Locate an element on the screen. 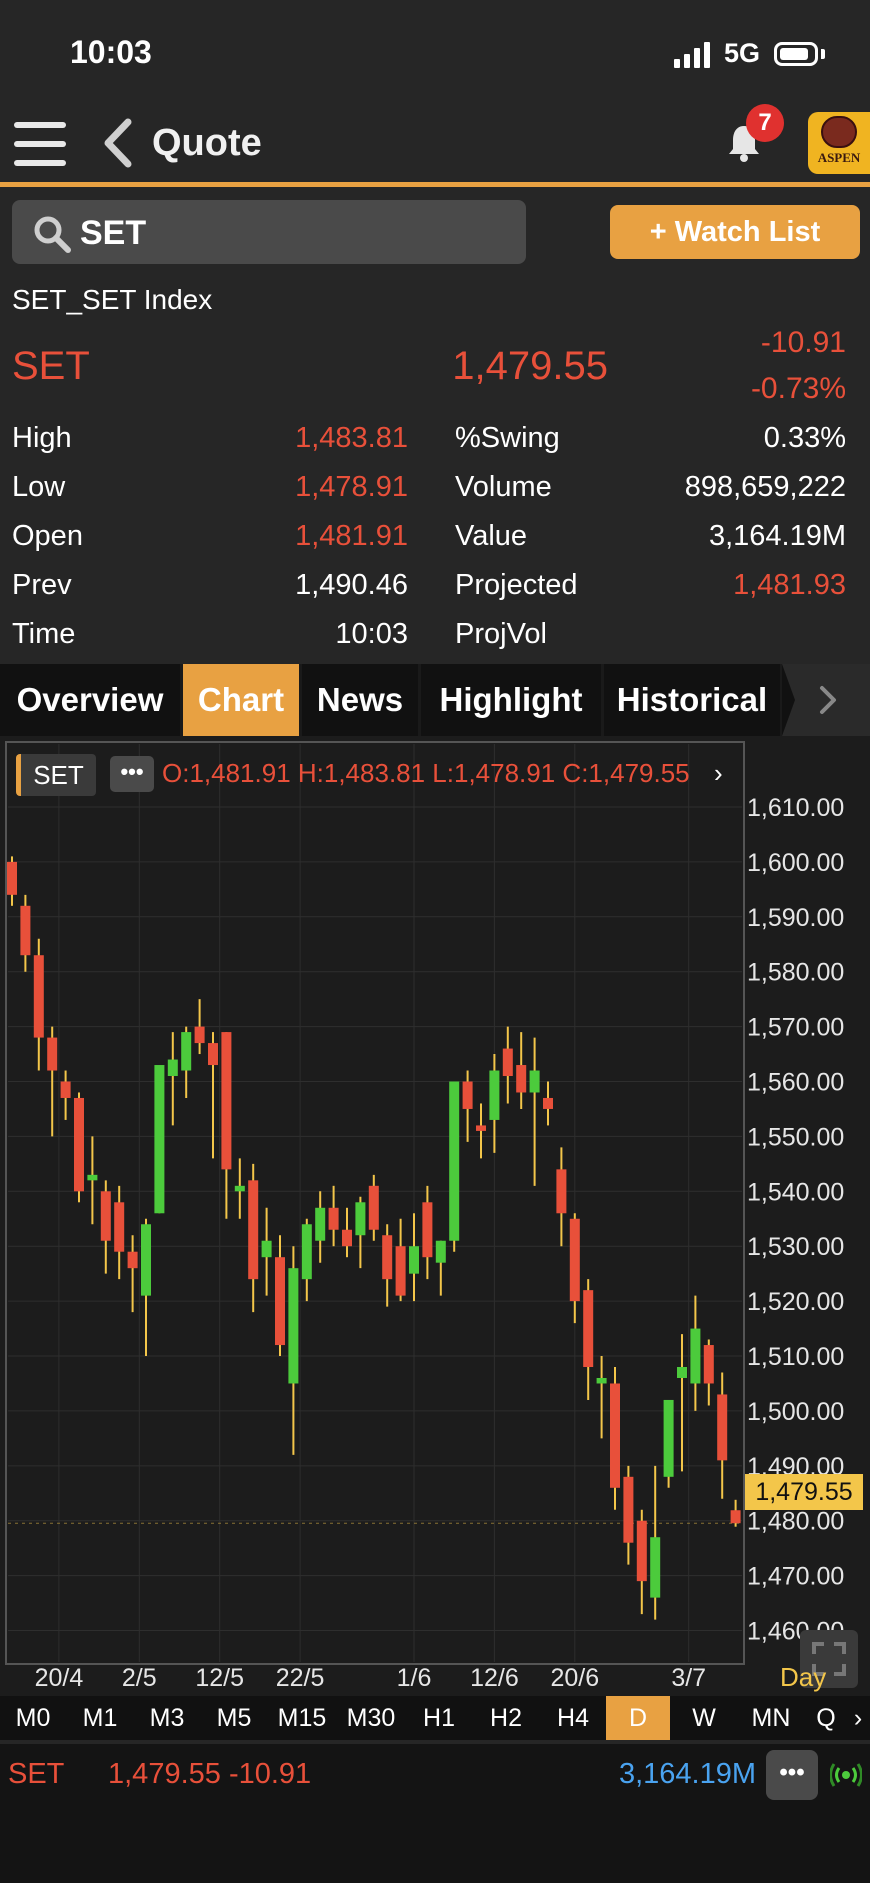 This screenshot has width=870, height=1883. price-change-percent: -0.73% is located at coordinates (798, 388).